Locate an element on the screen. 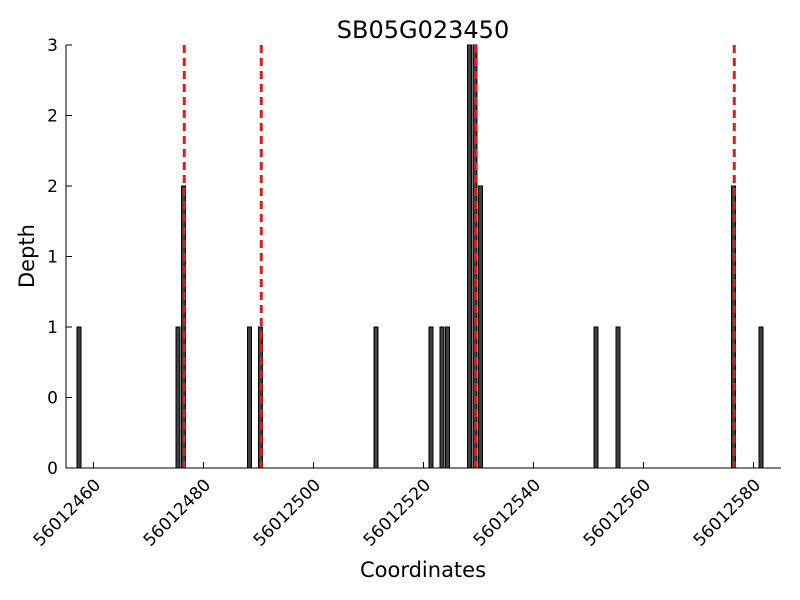  x-tick-label: 56012480 is located at coordinates (177, 512).